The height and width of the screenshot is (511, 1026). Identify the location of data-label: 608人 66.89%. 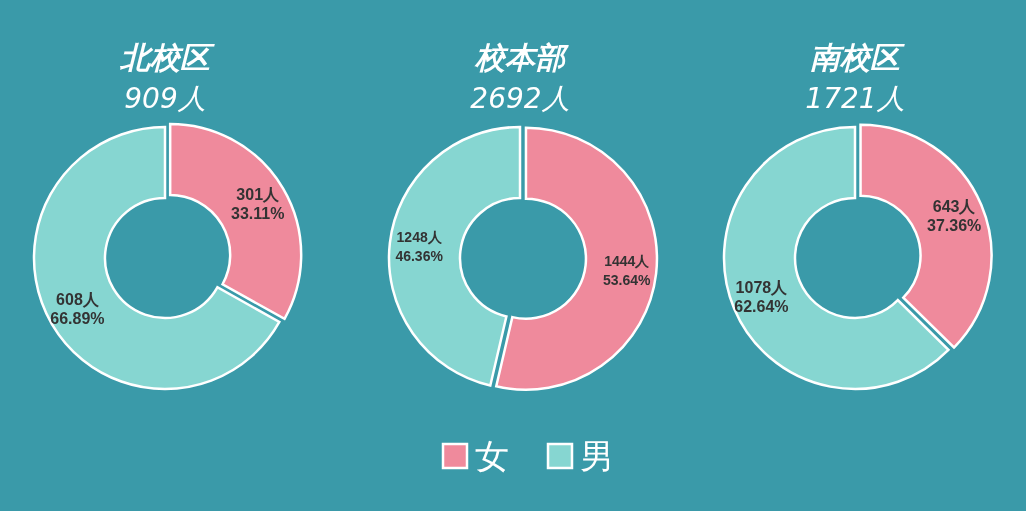
(77, 309).